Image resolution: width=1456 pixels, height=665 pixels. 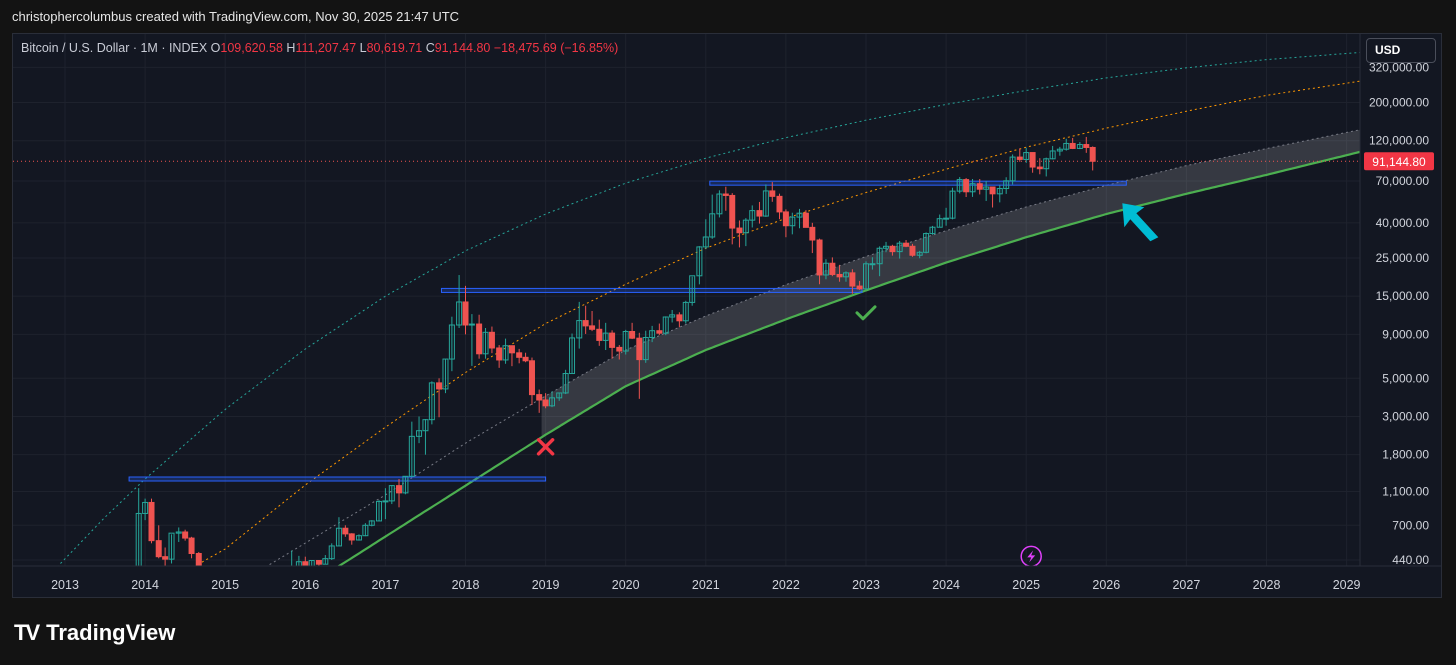 I want to click on level-box, so click(x=337, y=479).